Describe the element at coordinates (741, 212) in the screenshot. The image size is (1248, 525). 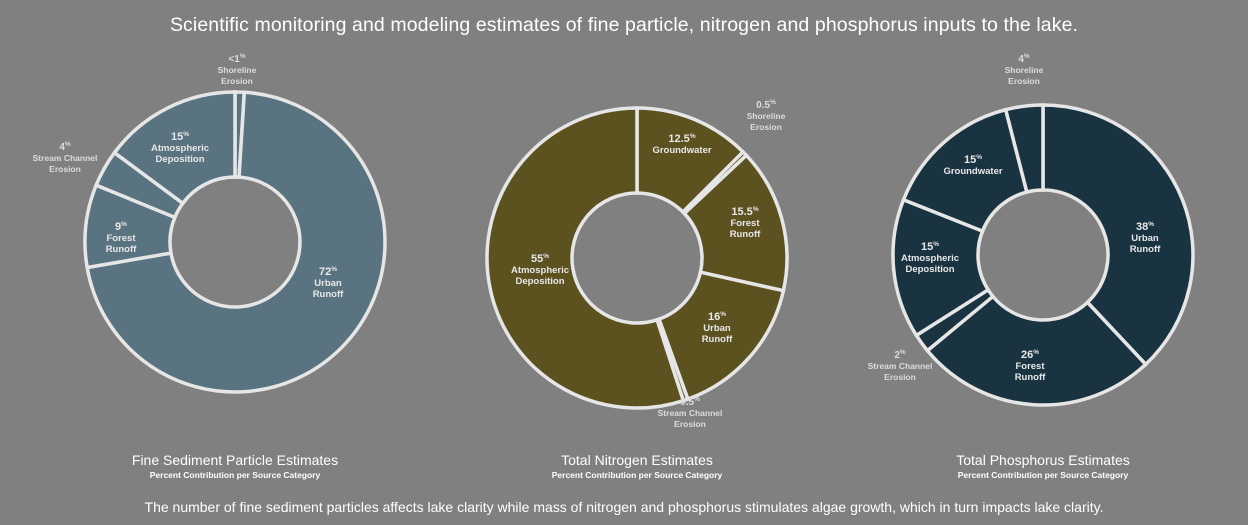
I see `slice-value: 15.5` at that location.